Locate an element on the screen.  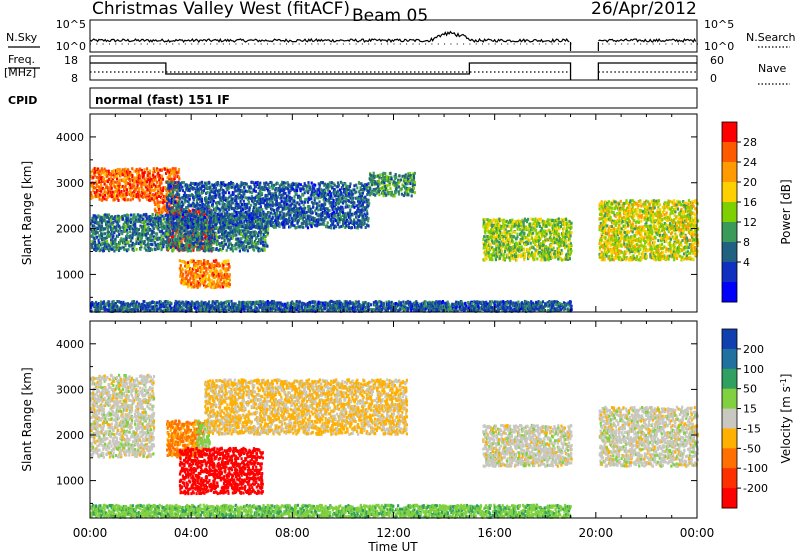
power-echo-region is located at coordinates (268, 205).